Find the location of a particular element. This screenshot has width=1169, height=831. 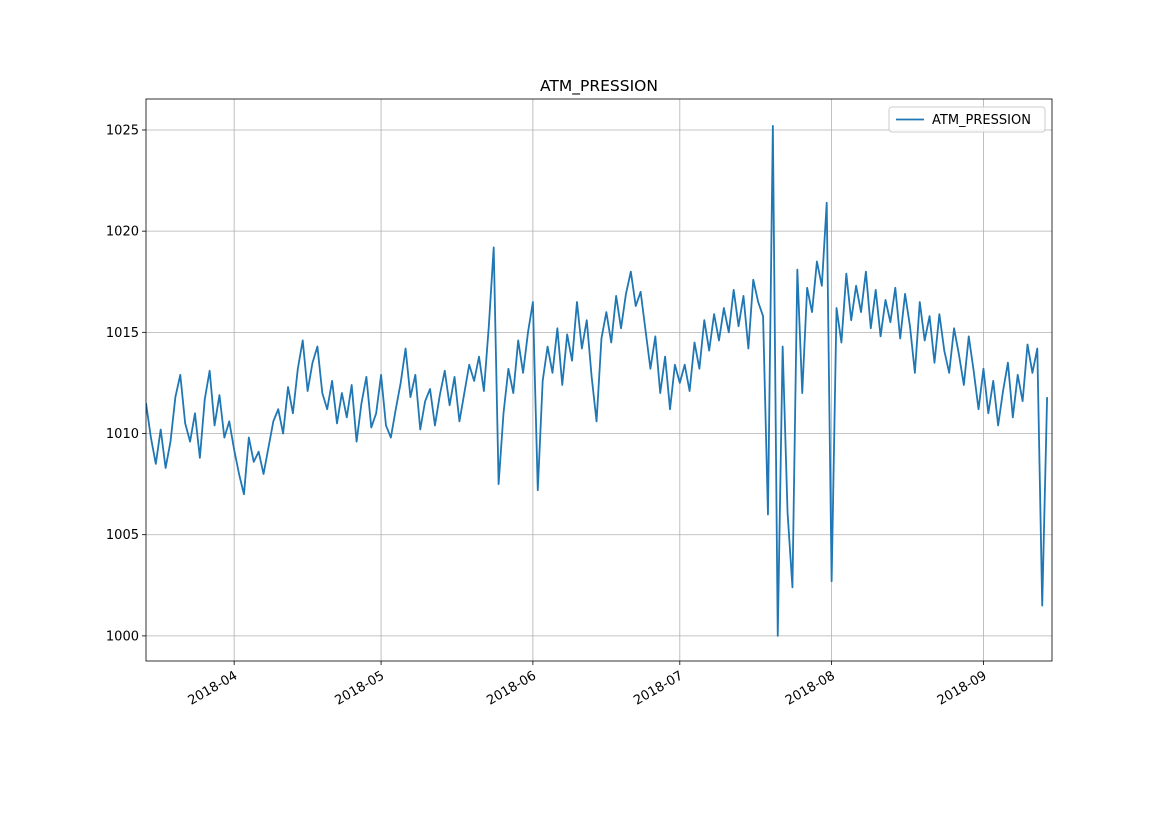

y-tick-label: 1010 is located at coordinates (122, 434).